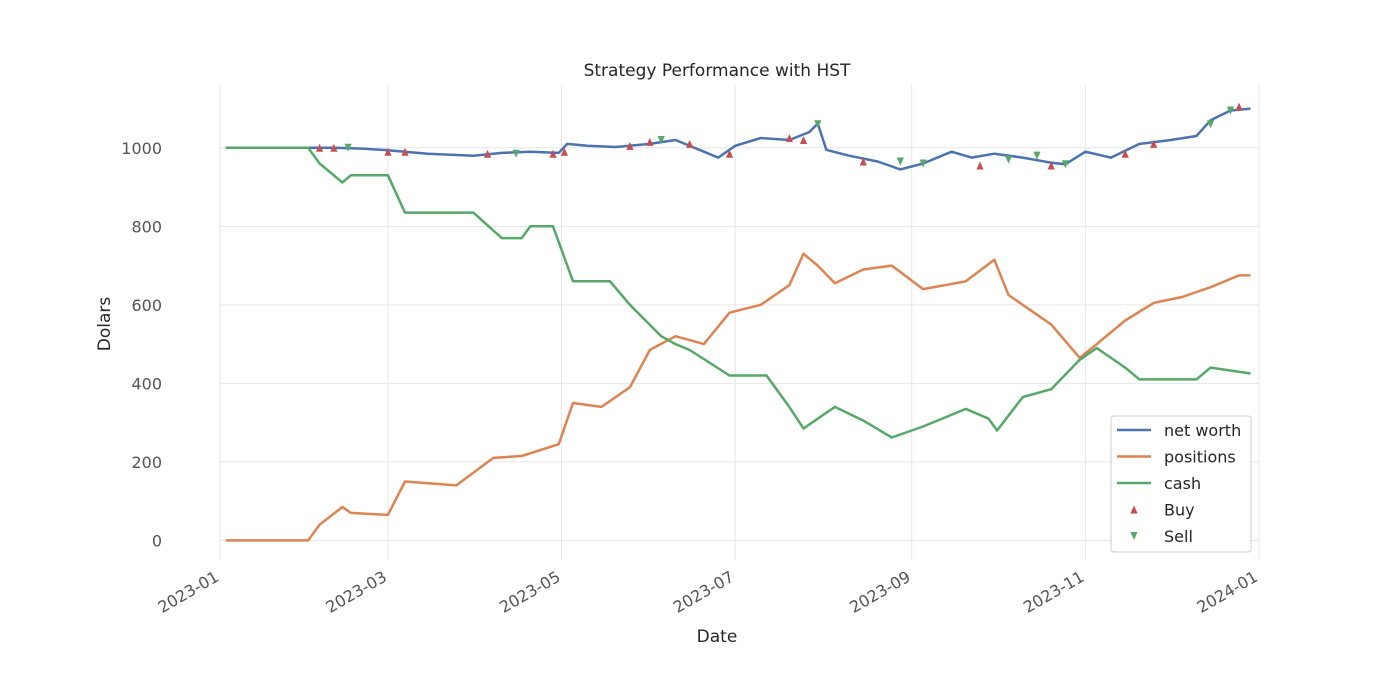  What do you see at coordinates (717, 637) in the screenshot?
I see `x-axis-label: Date` at bounding box center [717, 637].